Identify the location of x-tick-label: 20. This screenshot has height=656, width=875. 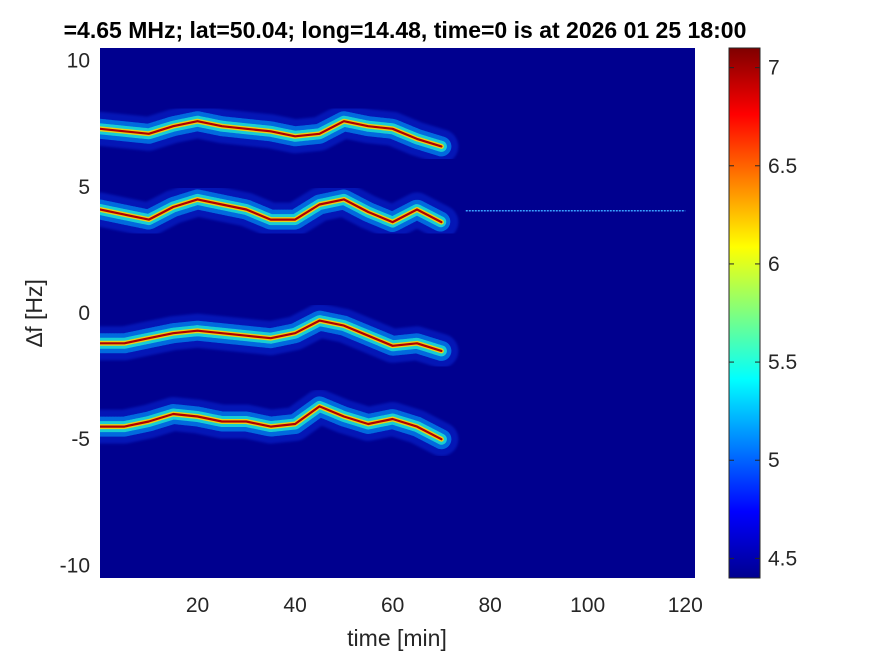
(197, 605).